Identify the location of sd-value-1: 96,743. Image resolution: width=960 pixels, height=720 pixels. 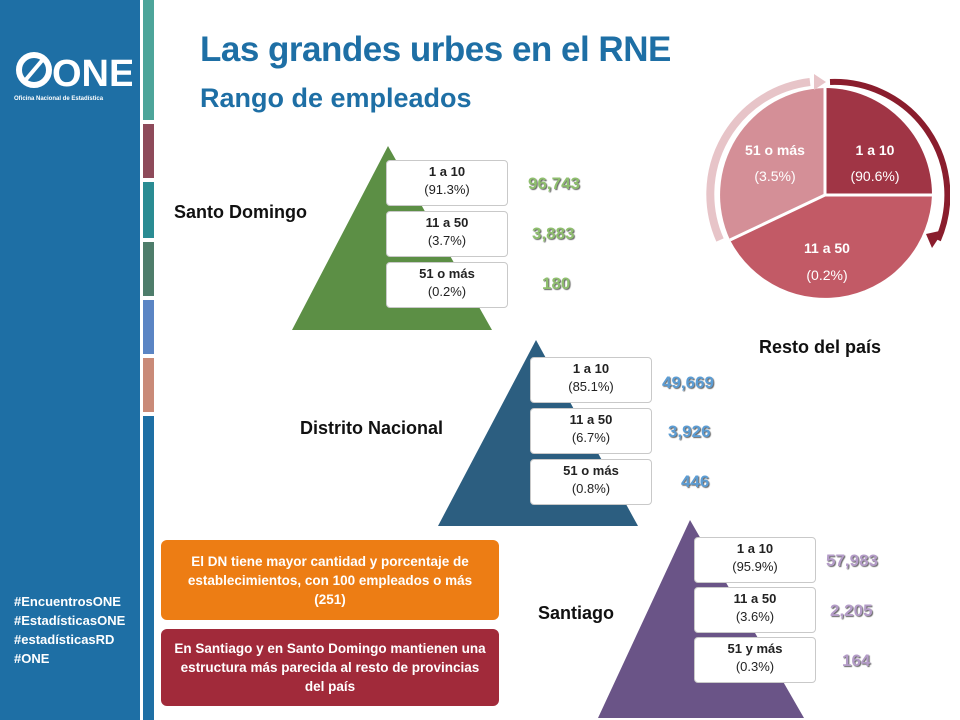
(554, 183).